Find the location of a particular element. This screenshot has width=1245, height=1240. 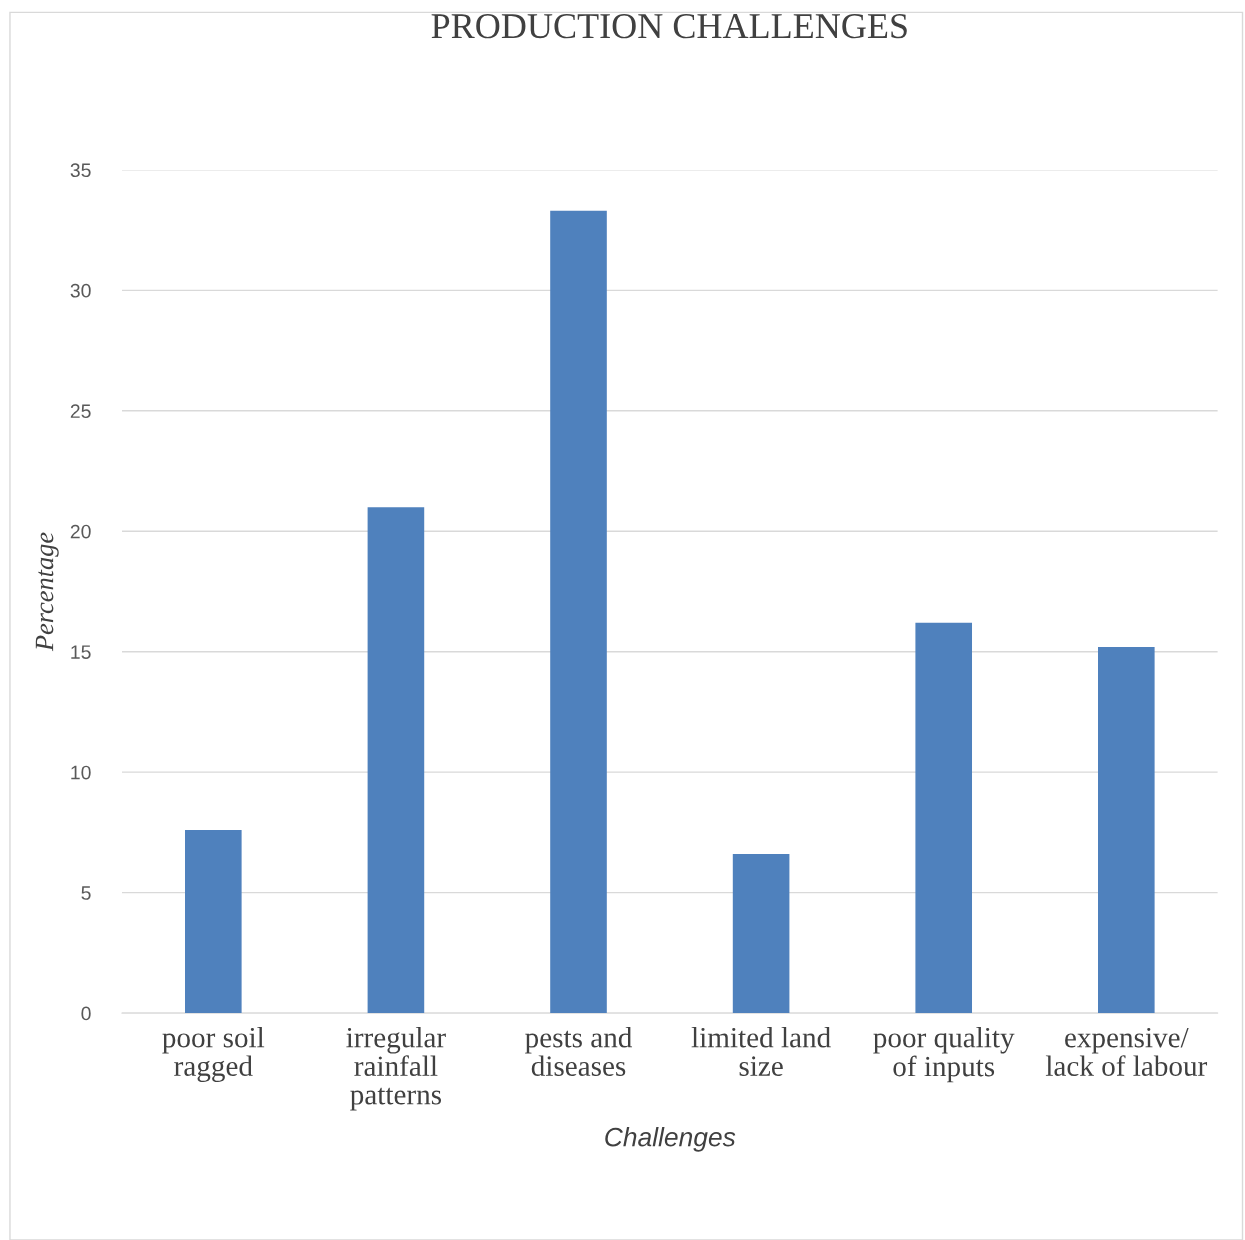

x-tick-label: poor quality of inputs is located at coordinates (944, 1054).